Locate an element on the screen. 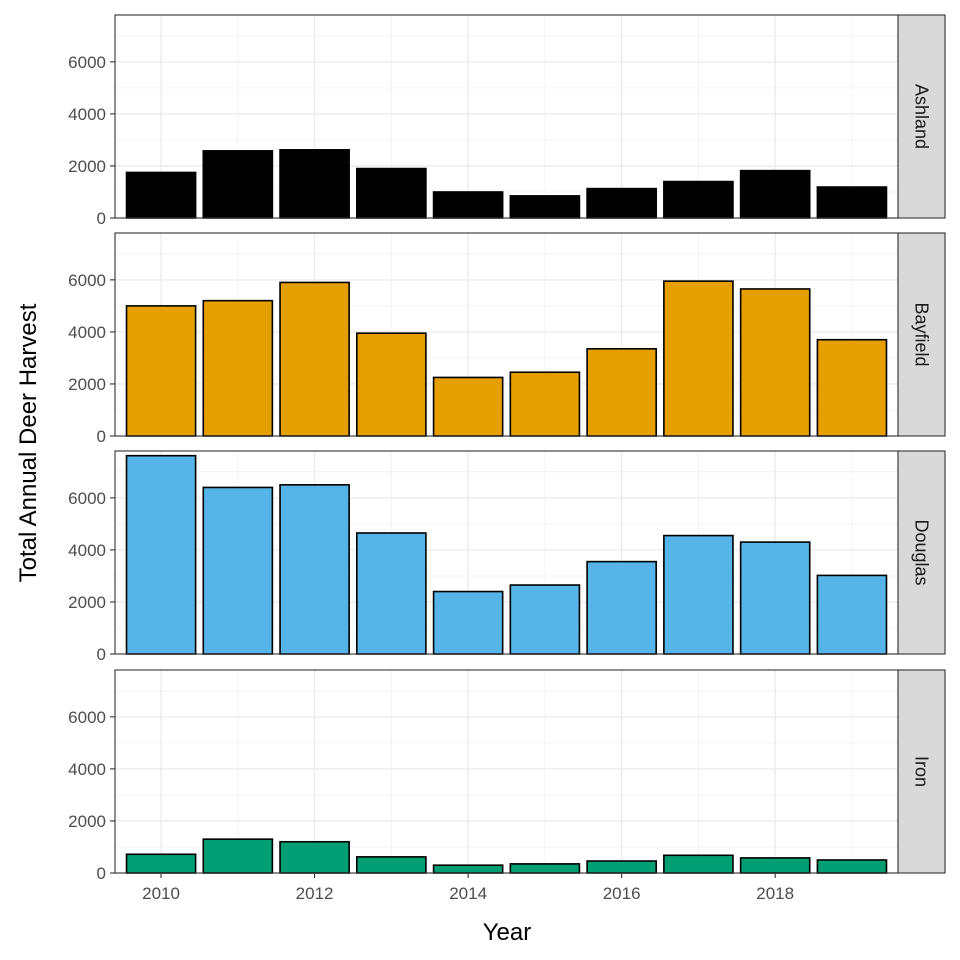 The width and height of the screenshot is (960, 960). x-tick-label: 2016 is located at coordinates (622, 893).